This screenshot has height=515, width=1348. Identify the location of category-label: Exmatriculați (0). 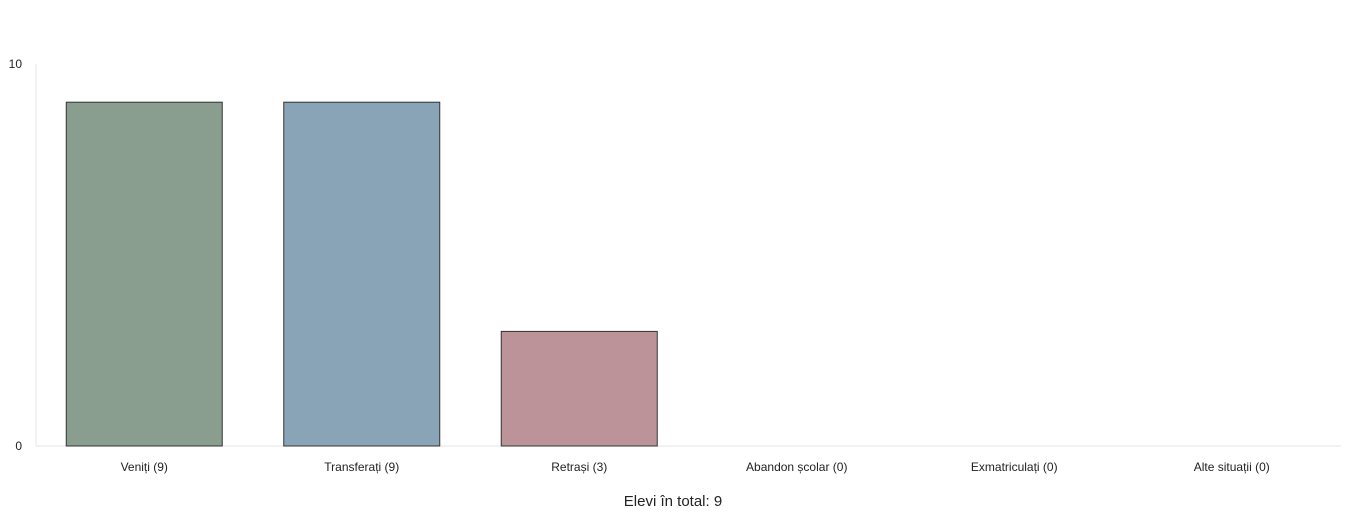
(1014, 467).